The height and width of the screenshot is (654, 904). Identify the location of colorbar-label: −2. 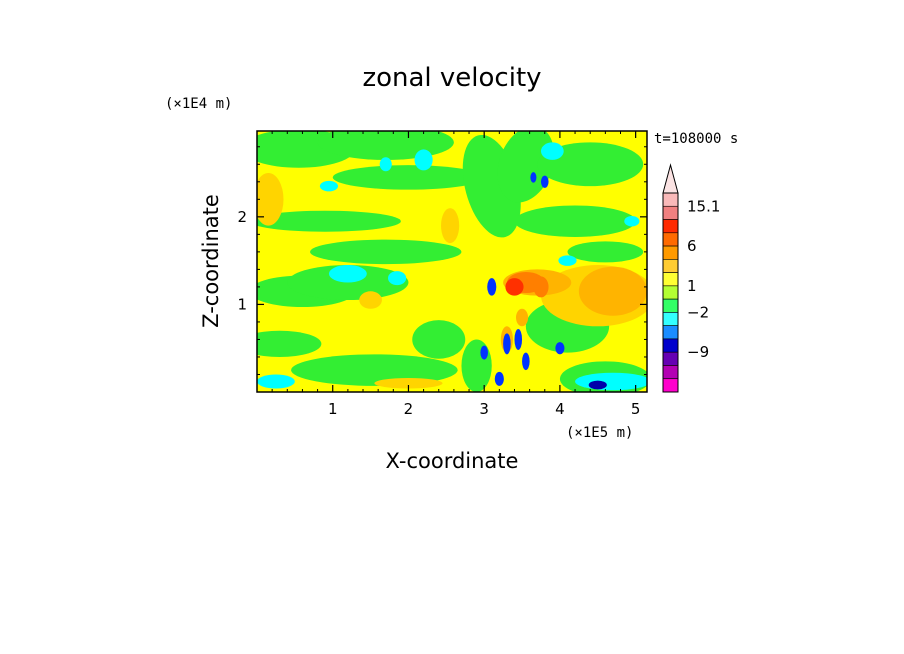
(698, 312).